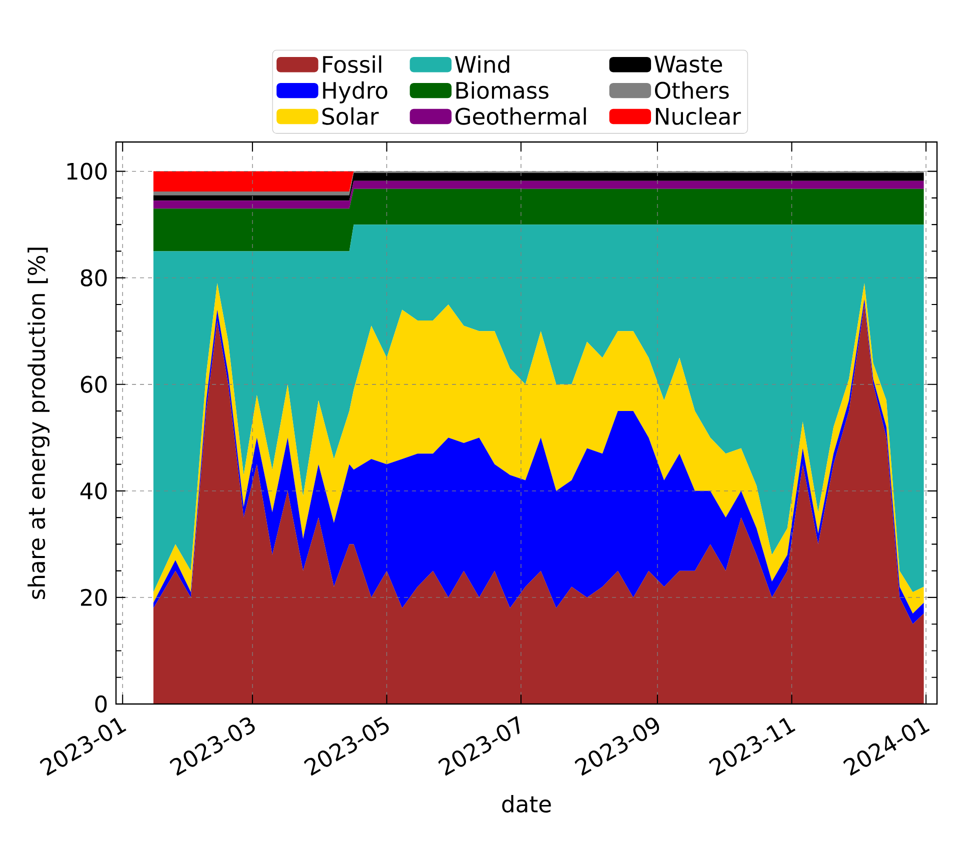 The width and height of the screenshot is (958, 844). What do you see at coordinates (526, 804) in the screenshot?
I see `x-axis-title: date` at bounding box center [526, 804].